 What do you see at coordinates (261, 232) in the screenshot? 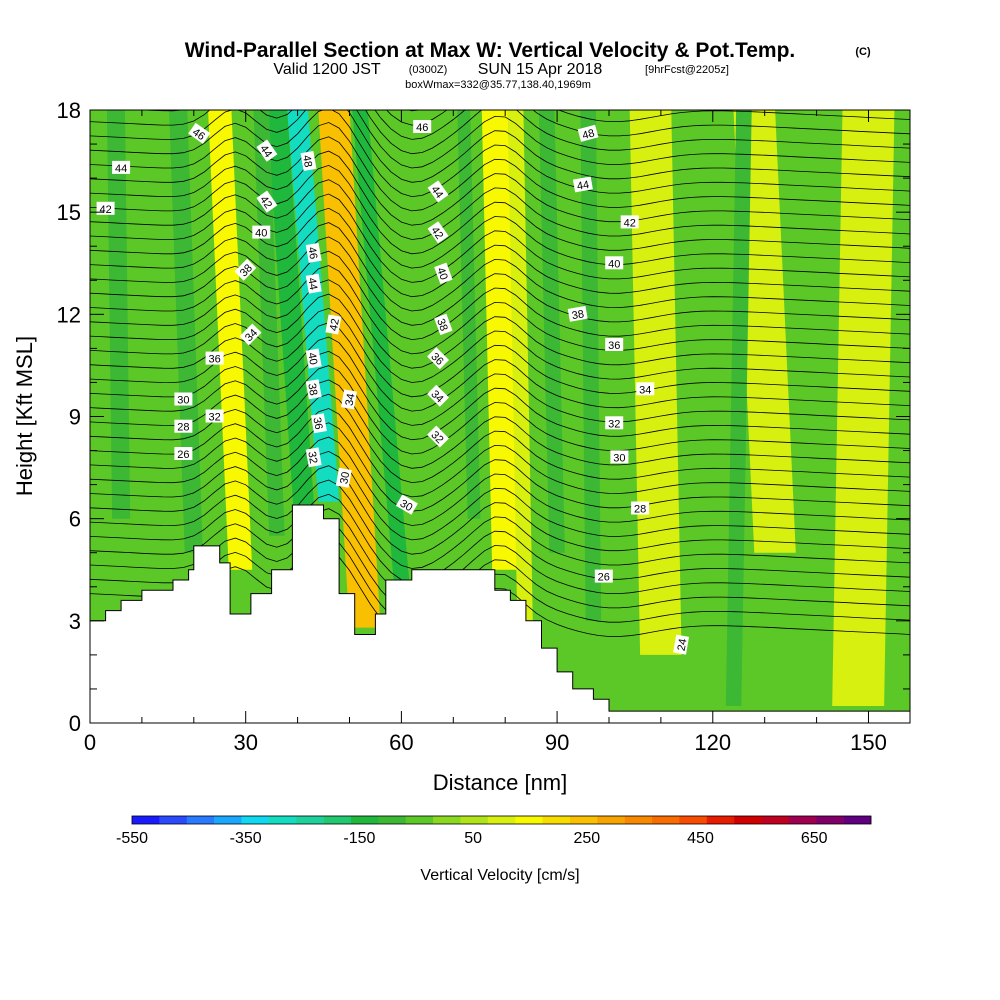
I see `theta-label-6: 40` at bounding box center [261, 232].